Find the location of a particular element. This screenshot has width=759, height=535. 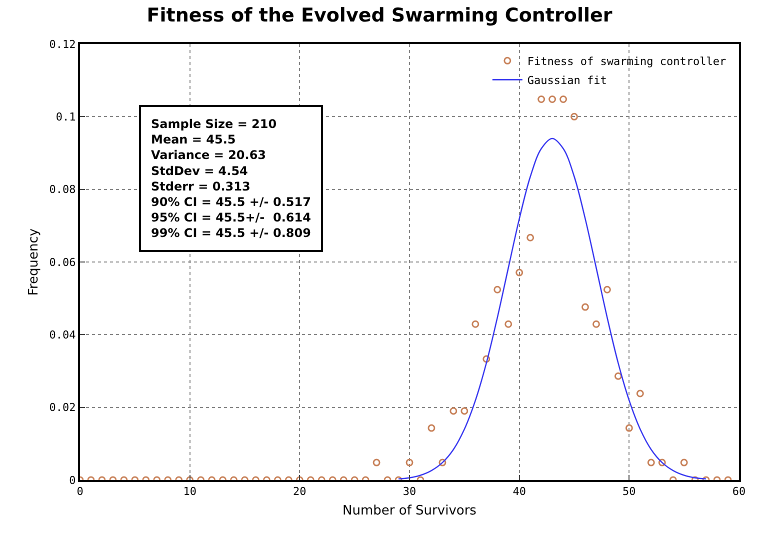

y-axis-title: Frequency is located at coordinates (34, 262).